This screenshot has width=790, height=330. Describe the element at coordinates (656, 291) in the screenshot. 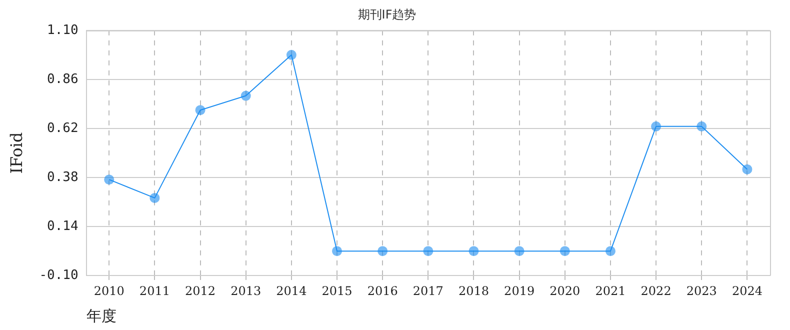

I see `x-tick-label: 2022` at that location.